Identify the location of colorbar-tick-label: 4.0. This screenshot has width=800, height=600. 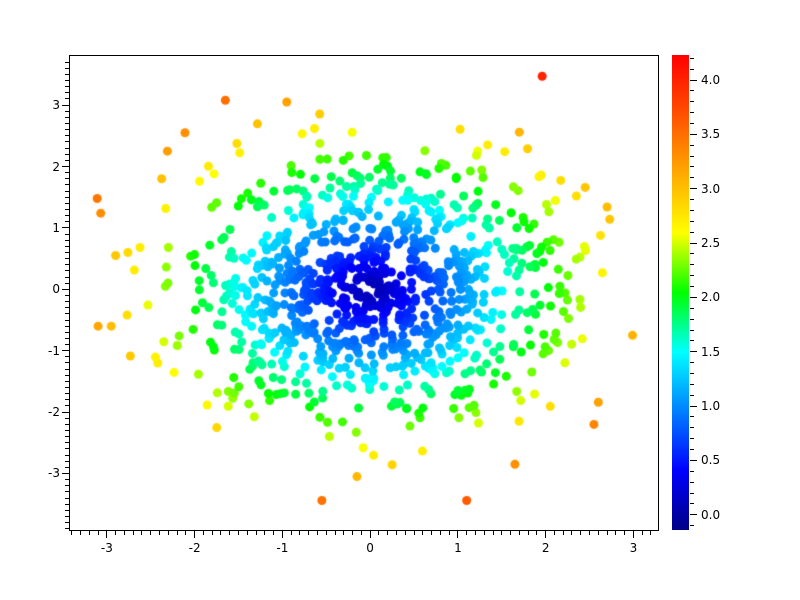
(711, 79).